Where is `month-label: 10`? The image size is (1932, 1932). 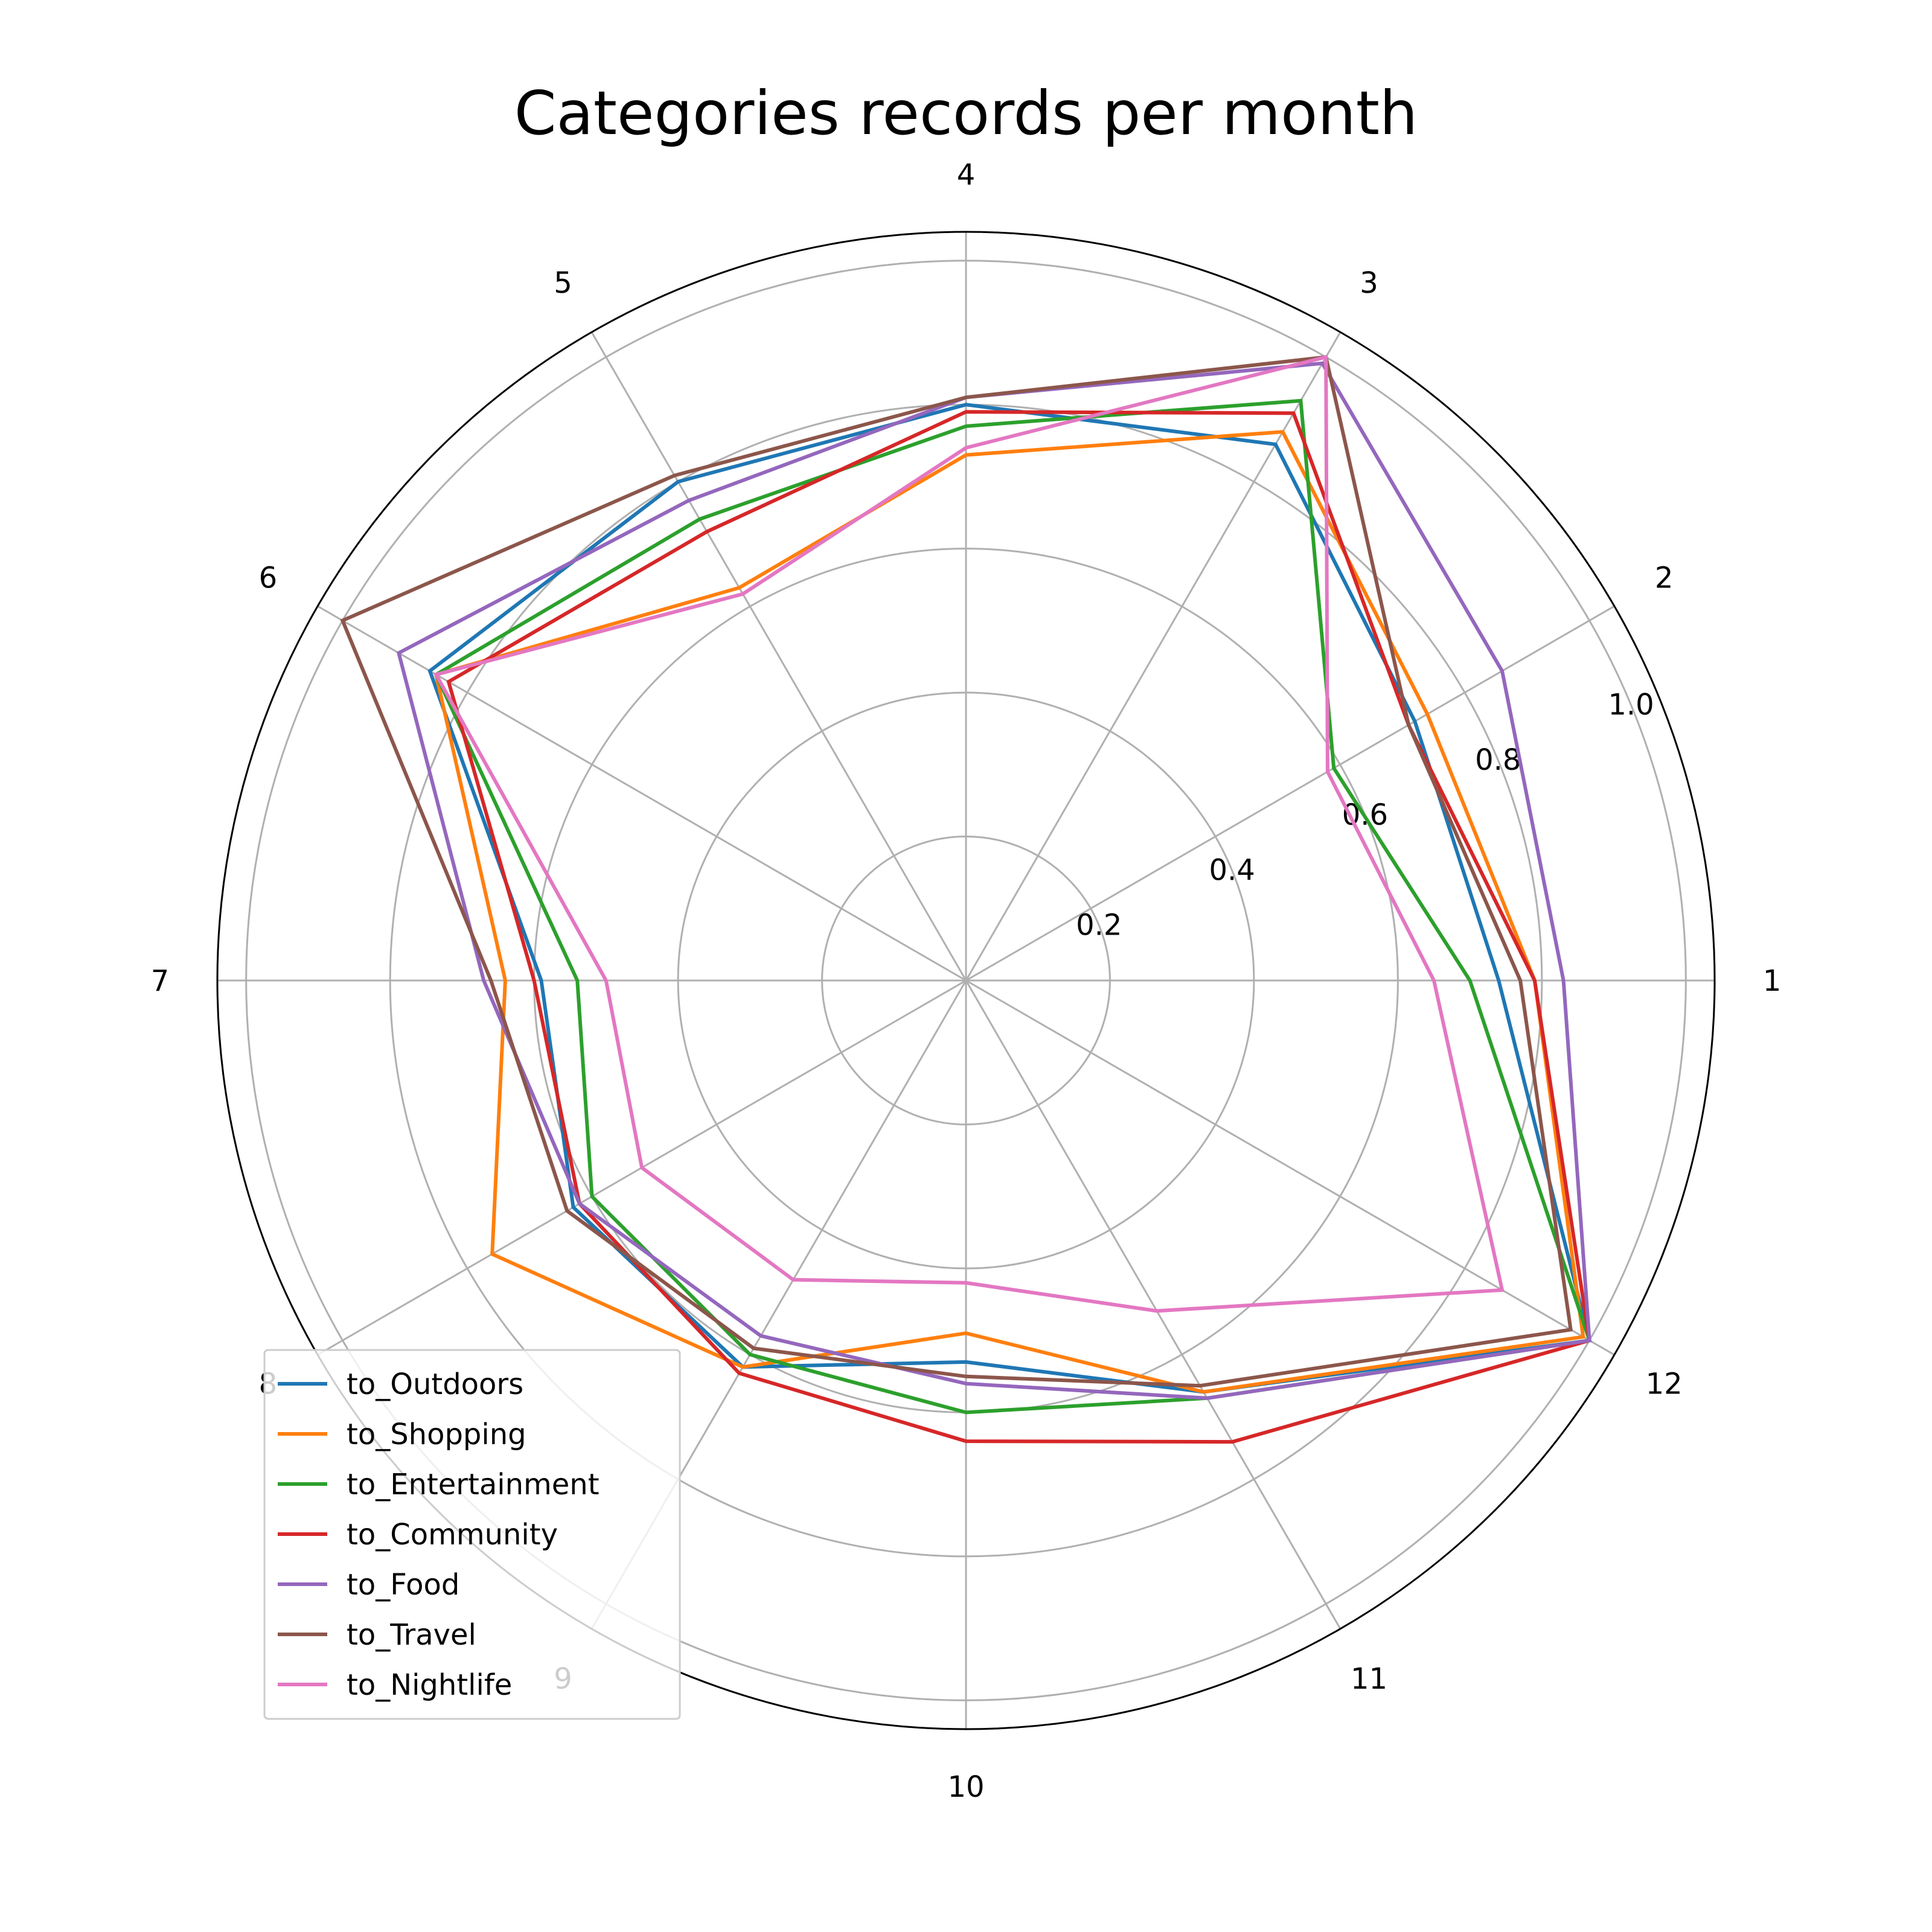 month-label: 10 is located at coordinates (966, 1787).